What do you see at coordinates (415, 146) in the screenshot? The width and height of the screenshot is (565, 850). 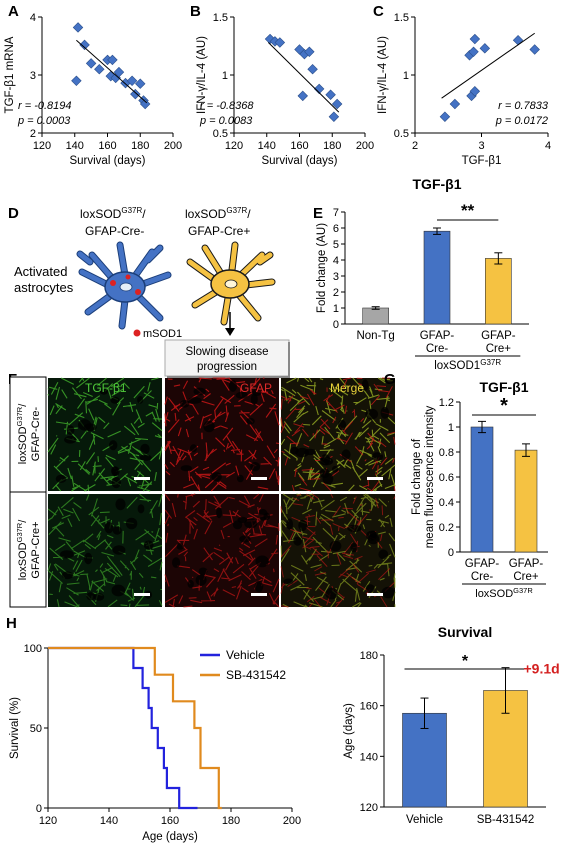 I see `x-tick-label: 2` at bounding box center [415, 146].